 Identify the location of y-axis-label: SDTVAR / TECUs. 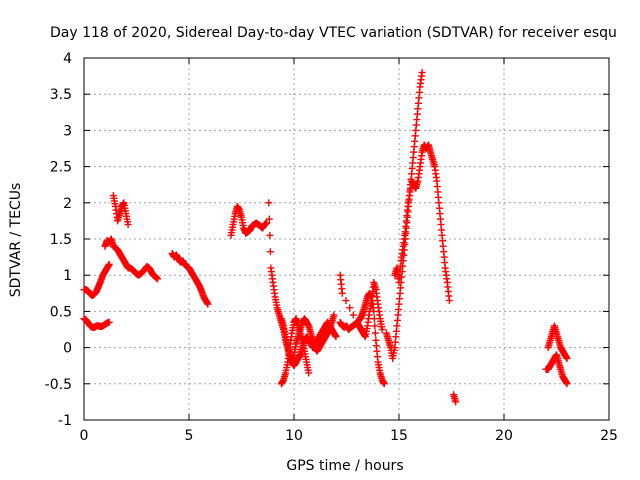
(16, 240).